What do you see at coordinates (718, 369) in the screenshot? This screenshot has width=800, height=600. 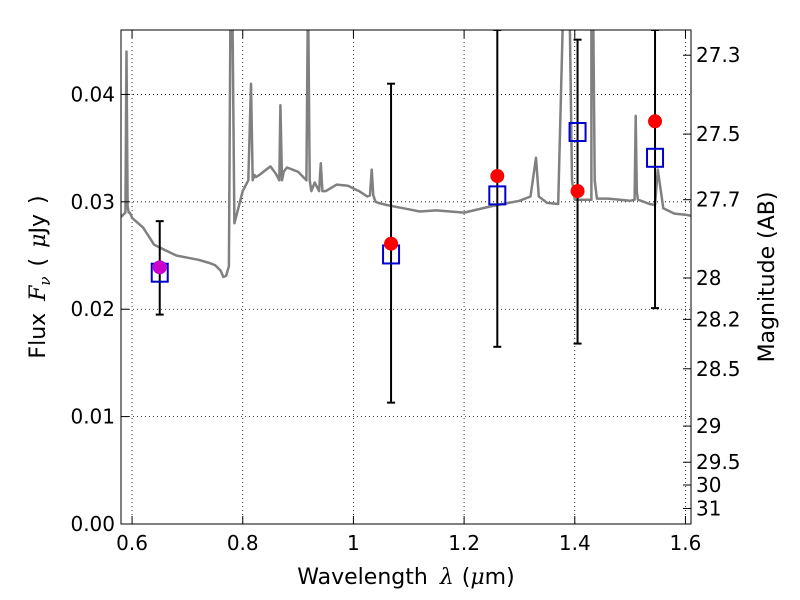 I see `y2-tick-label: 28.5` at bounding box center [718, 369].